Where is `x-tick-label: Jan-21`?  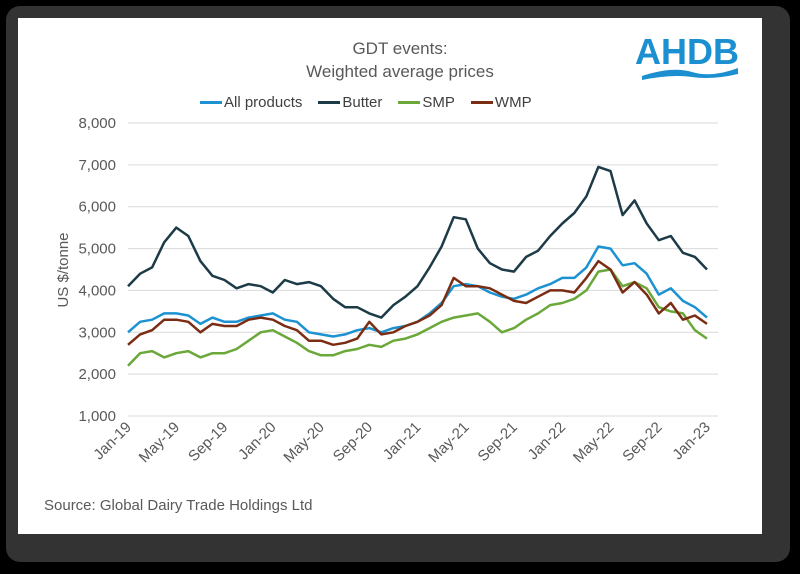
x-tick-label: Jan-21 is located at coordinates (402, 441).